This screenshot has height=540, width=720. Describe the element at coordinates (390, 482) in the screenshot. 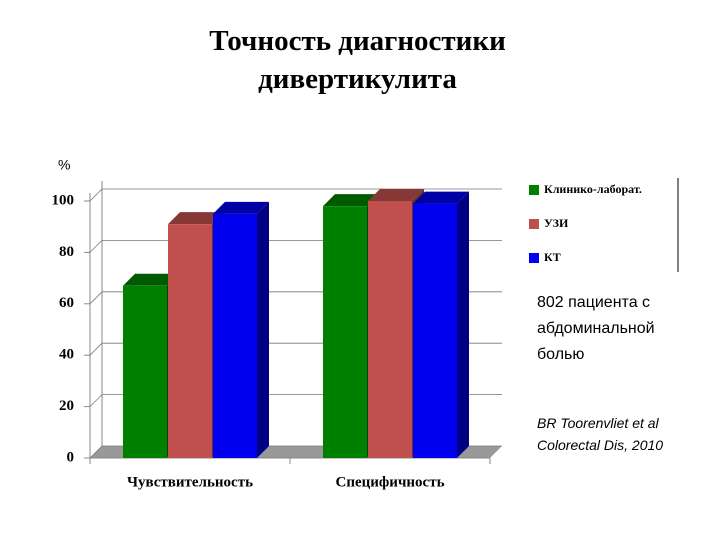

I see `x-tick-label: Специфичность` at that location.